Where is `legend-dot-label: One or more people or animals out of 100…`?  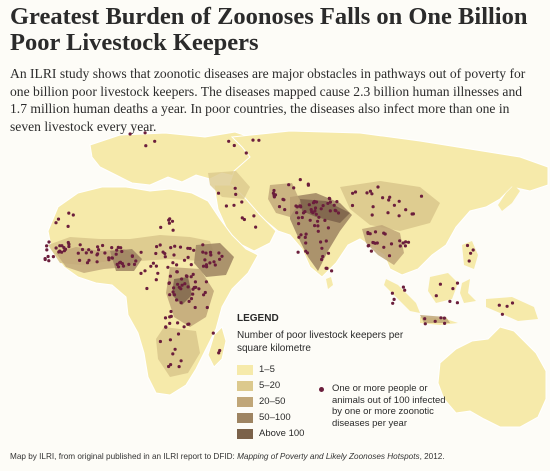
legend-dot-label: One or more people or animals out of 100… is located at coordinates (389, 406).